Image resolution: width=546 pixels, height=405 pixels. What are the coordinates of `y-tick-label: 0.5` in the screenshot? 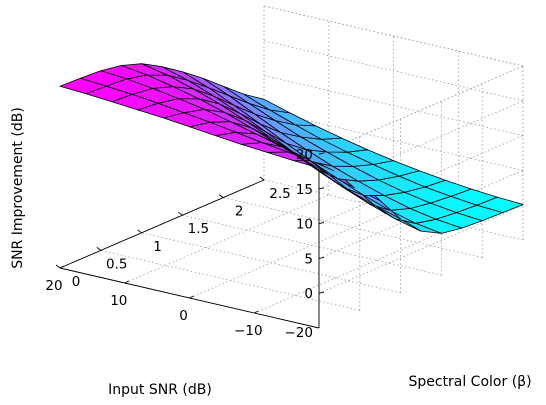 It's located at (116, 264).